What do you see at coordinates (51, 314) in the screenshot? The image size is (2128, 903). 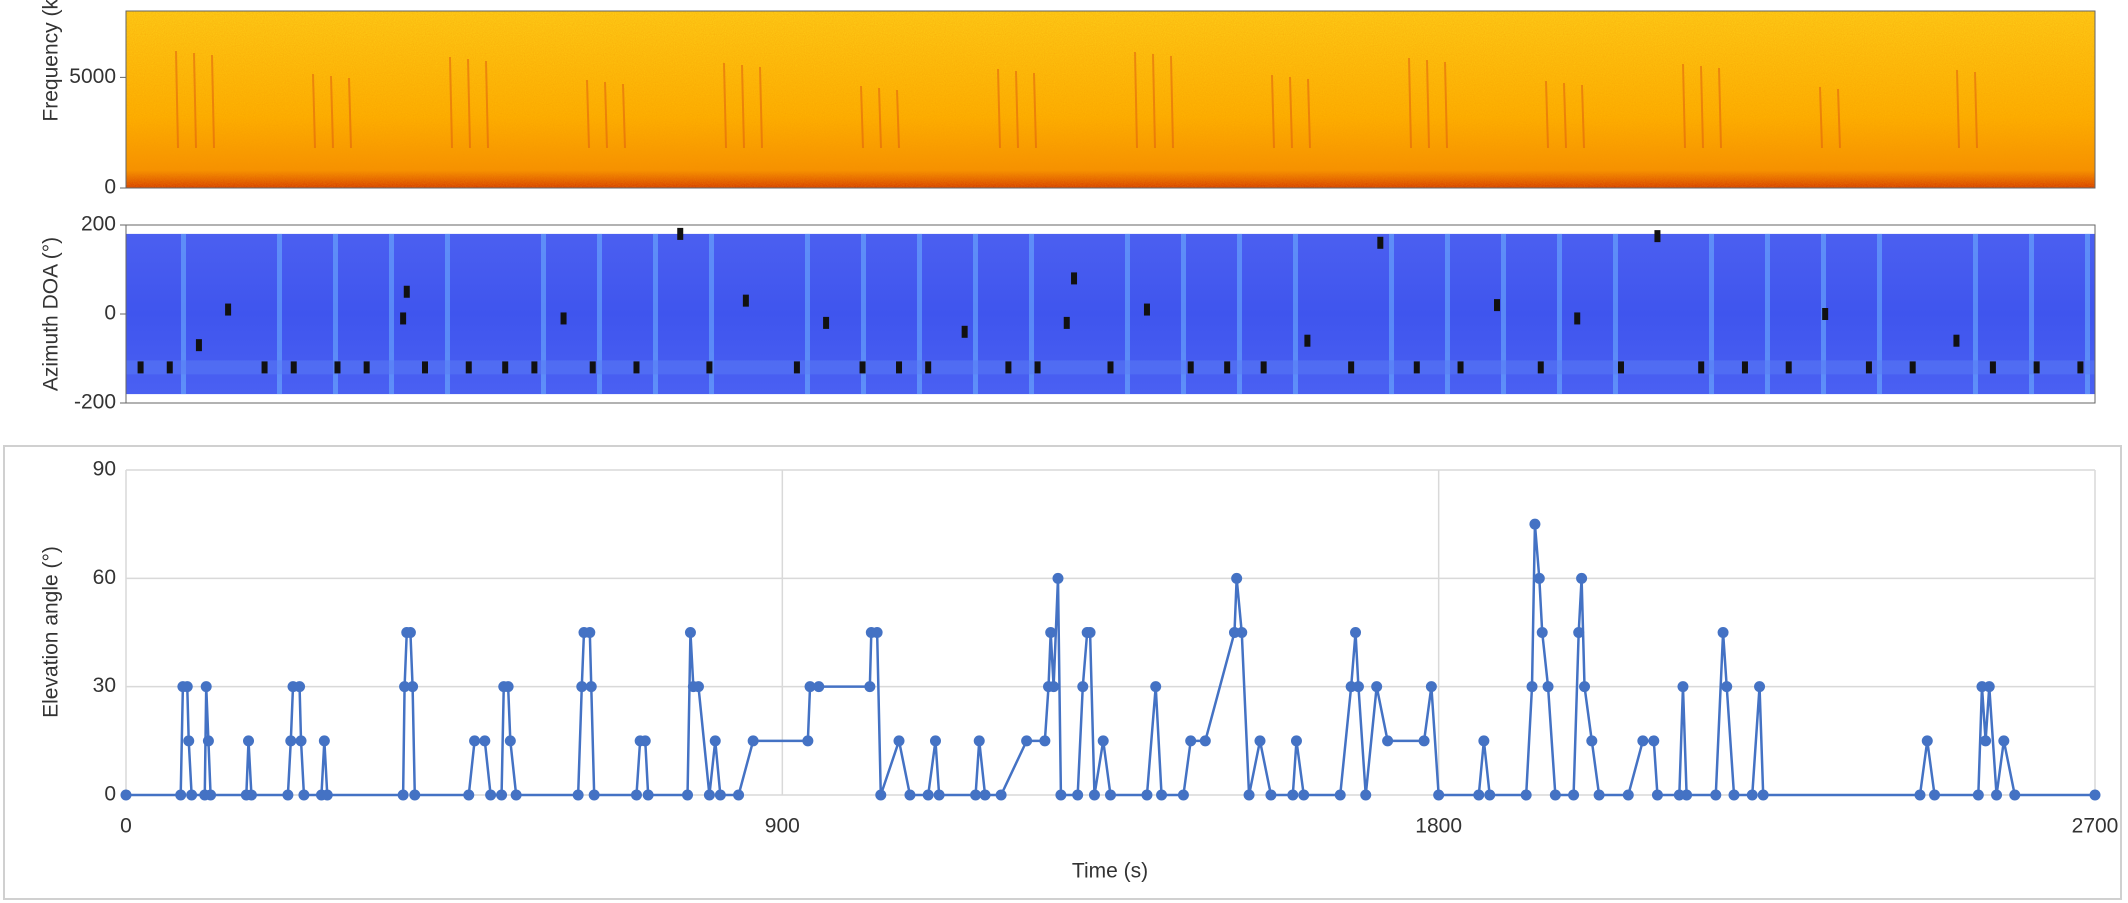 I see `y-axis-label: Azimuth DOA (°)` at bounding box center [51, 314].